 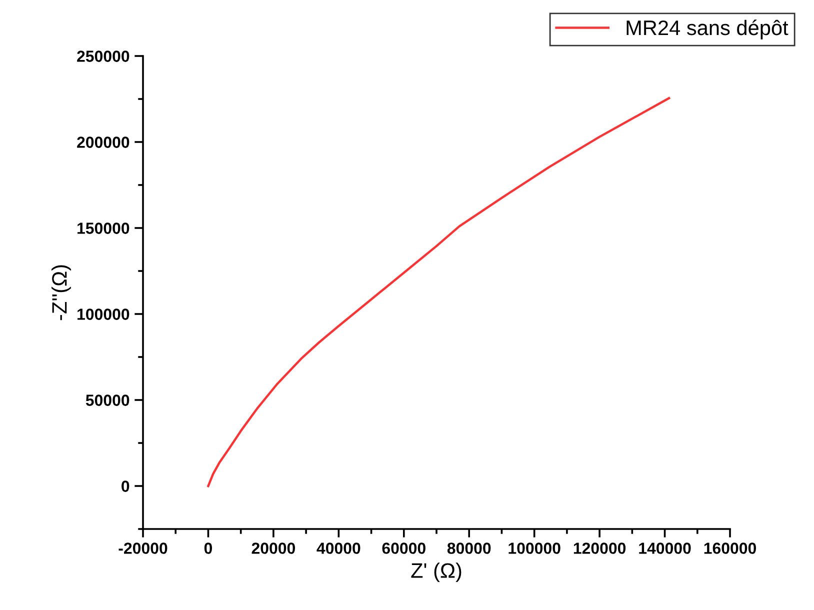 What do you see at coordinates (469, 548) in the screenshot?
I see `x-tick-label: 80000` at bounding box center [469, 548].